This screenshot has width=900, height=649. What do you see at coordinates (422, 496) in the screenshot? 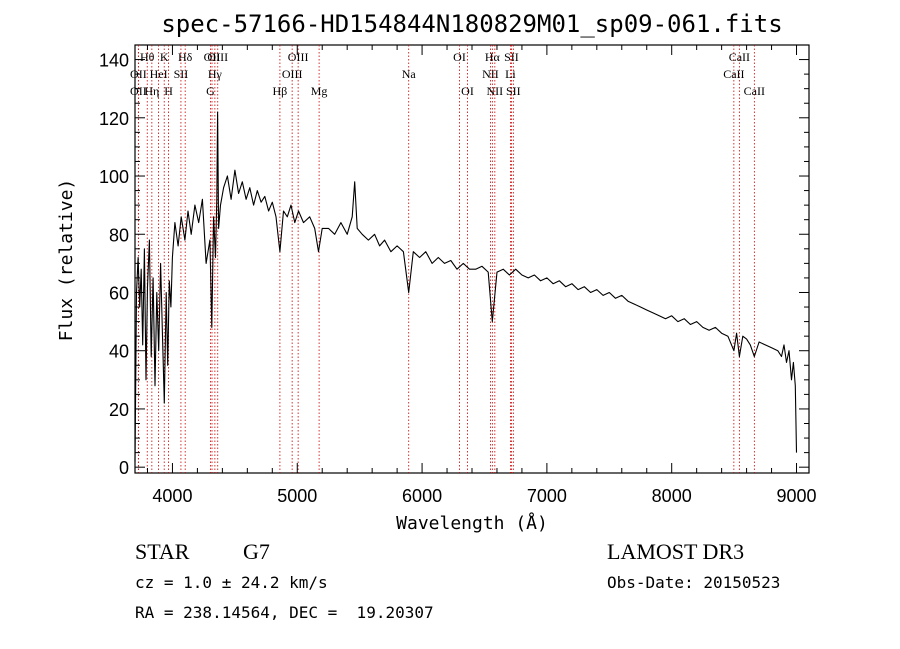
I see `x-tick-label: 6000` at bounding box center [422, 496].